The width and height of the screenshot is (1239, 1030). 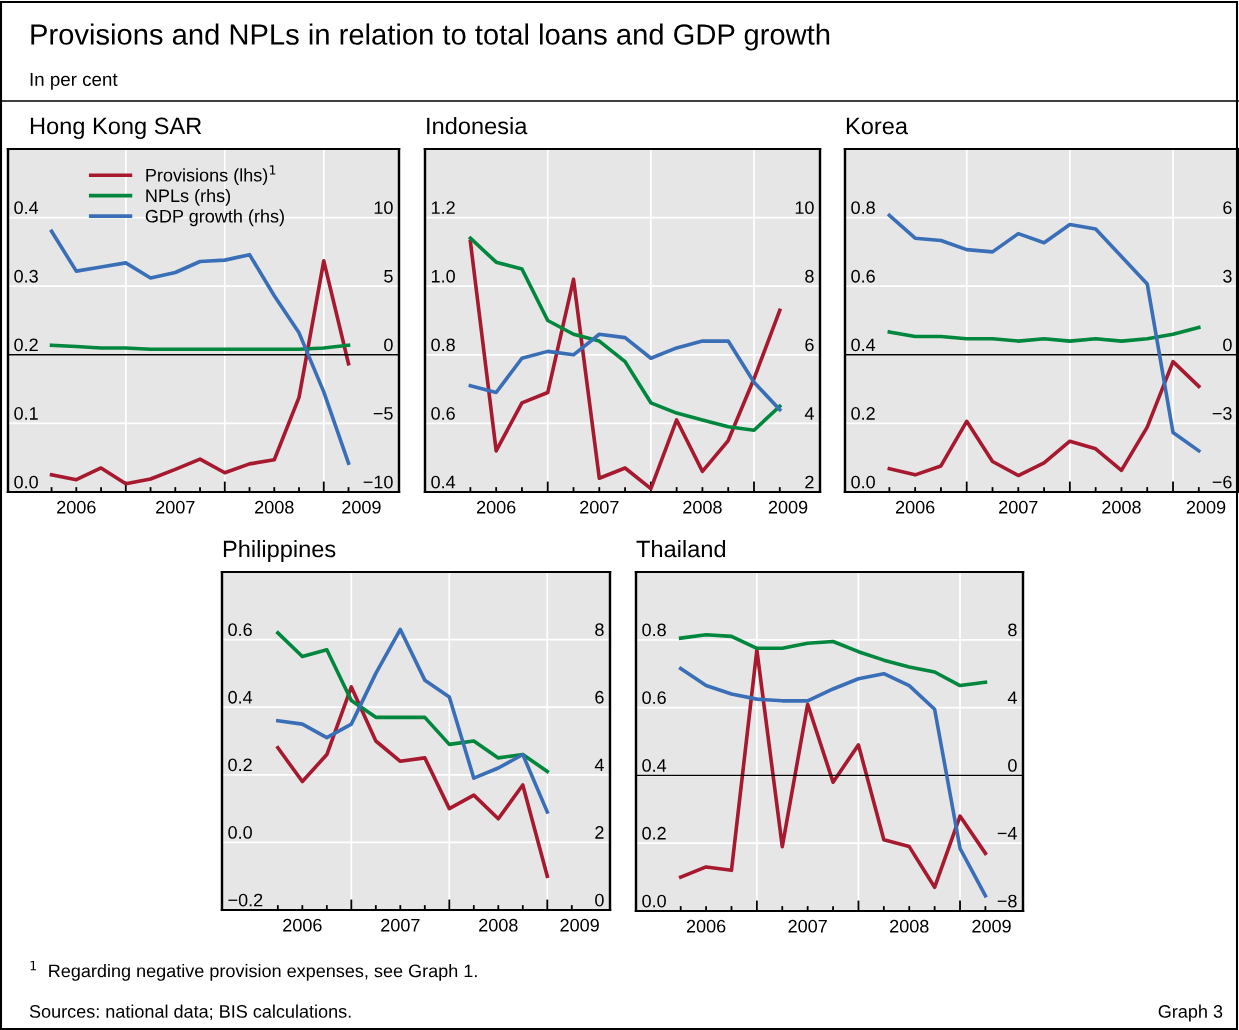 What do you see at coordinates (877, 126) in the screenshot?
I see `chart-title: Korea` at bounding box center [877, 126].